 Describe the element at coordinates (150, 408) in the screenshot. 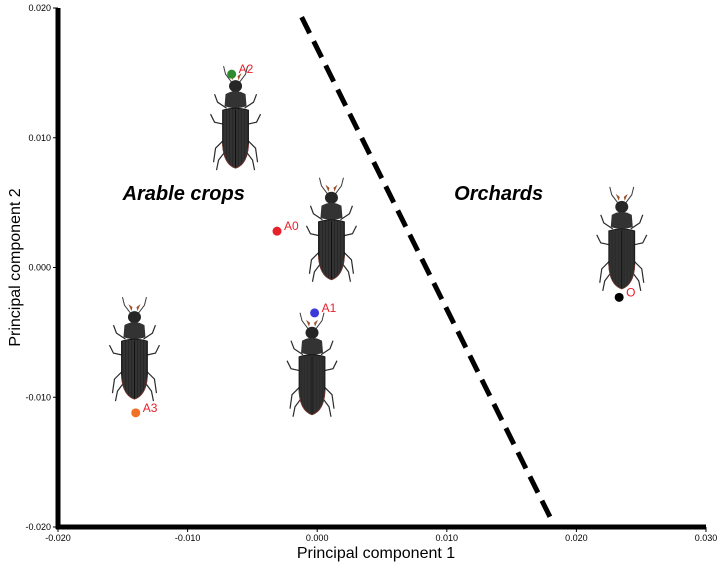

I see `point-label: A3` at that location.